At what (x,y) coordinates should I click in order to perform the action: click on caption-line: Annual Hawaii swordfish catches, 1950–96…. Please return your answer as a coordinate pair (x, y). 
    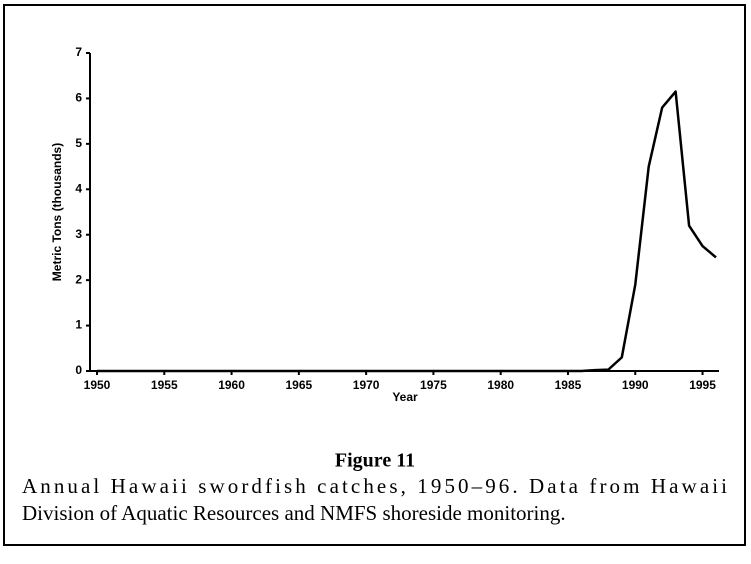
    Looking at the image, I should click on (374, 486).